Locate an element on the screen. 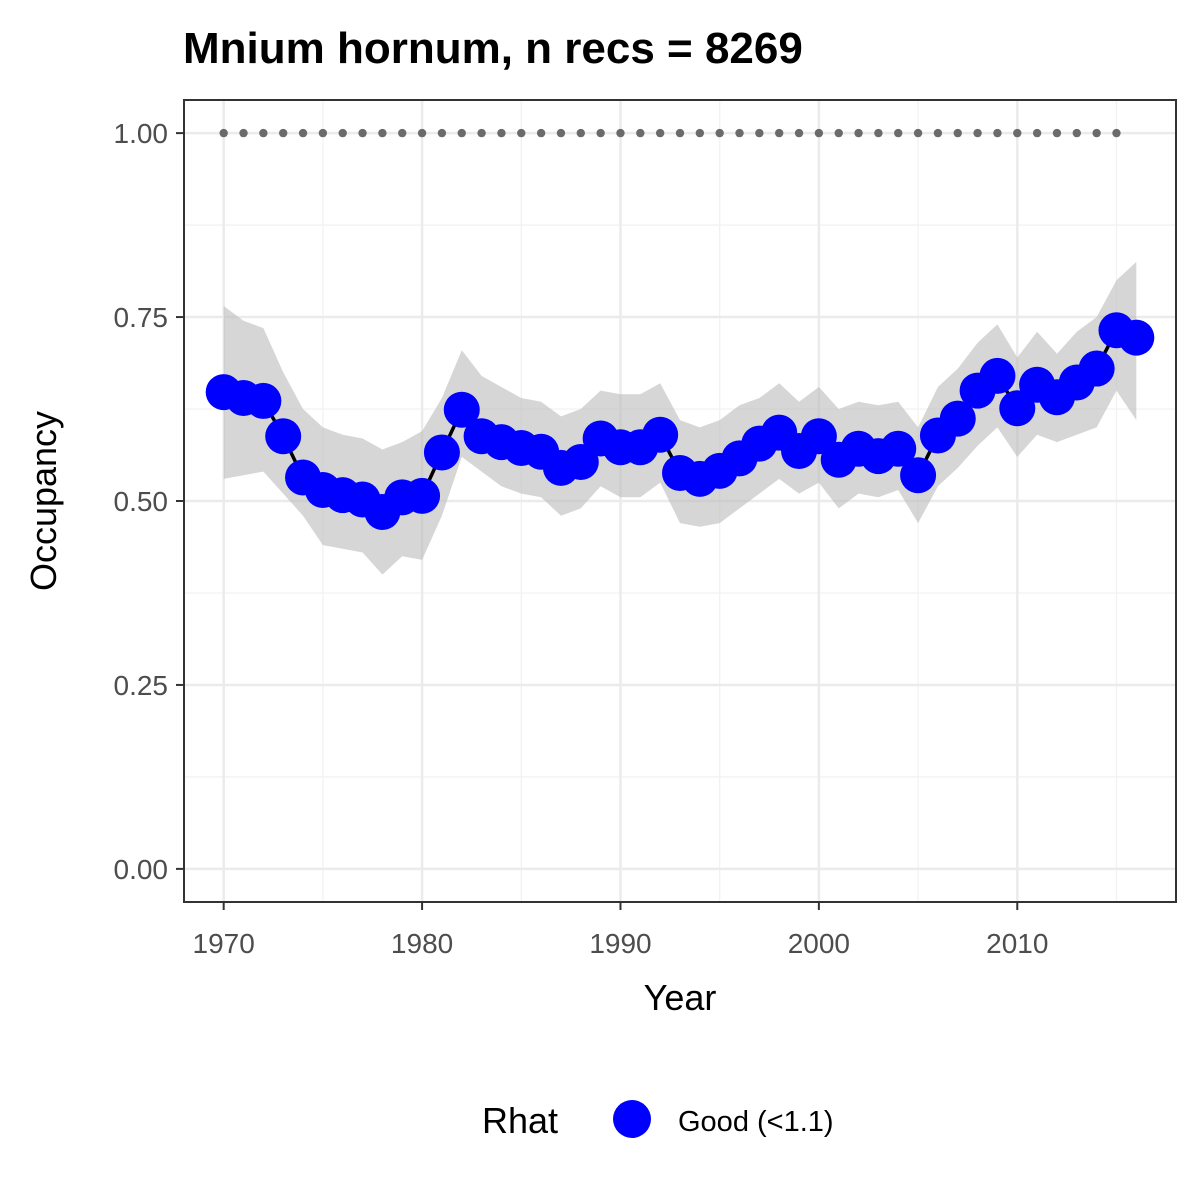 This screenshot has width=1200, height=1200. x-axis: 1970 1980 1990 2000 2010 is located at coordinates (620, 930).